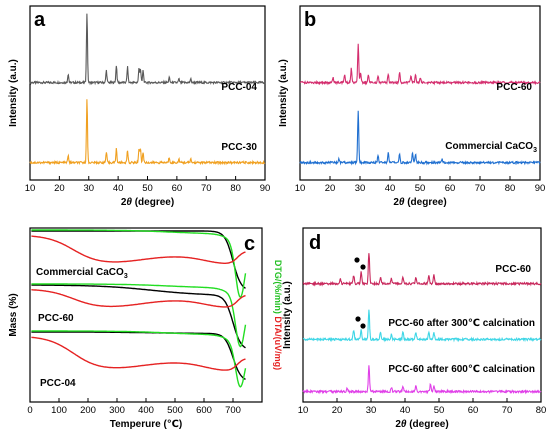 This screenshot has height=432, width=550. What do you see at coordinates (233, 410) in the screenshot?
I see `x-tick-label: 700` at bounding box center [233, 410].